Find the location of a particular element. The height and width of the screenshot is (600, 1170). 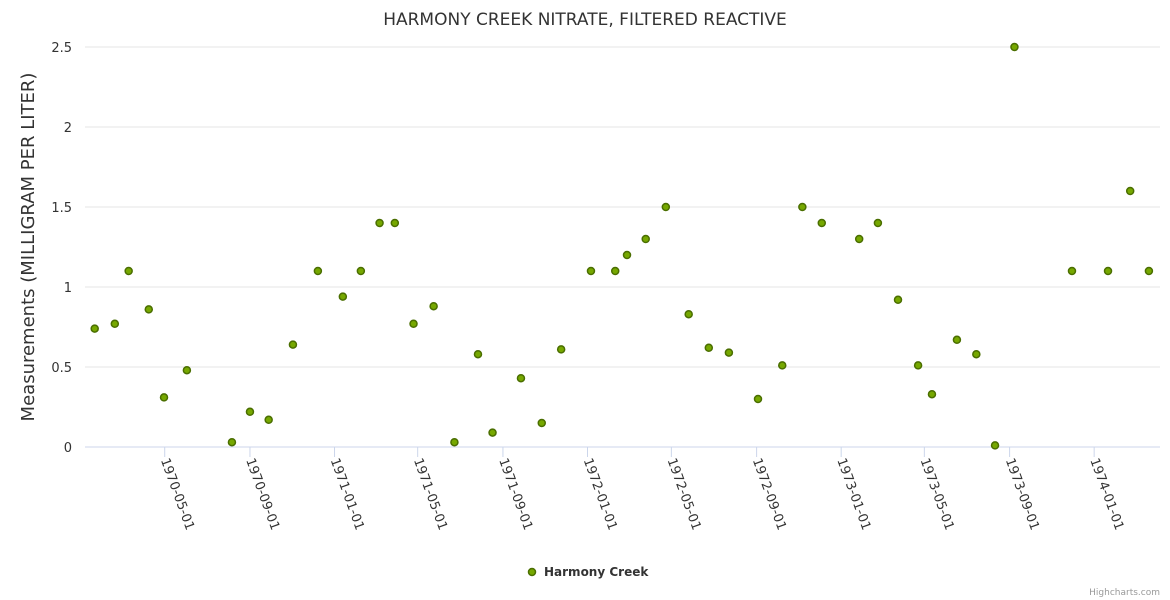

legend-item: Harmony Creek is located at coordinates (588, 572).